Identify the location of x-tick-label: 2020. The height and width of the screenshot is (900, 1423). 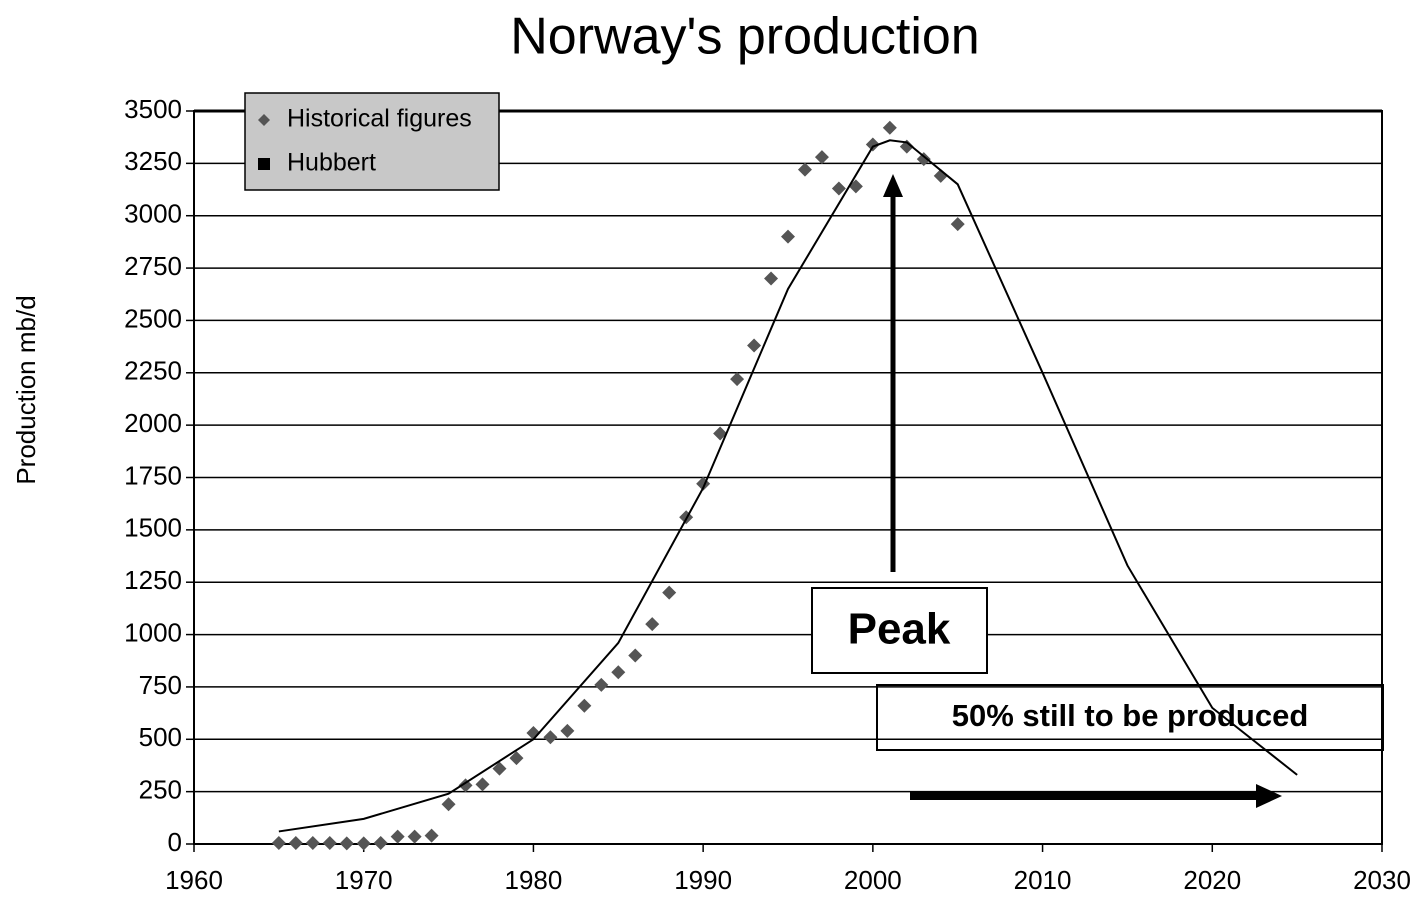
(1212, 880).